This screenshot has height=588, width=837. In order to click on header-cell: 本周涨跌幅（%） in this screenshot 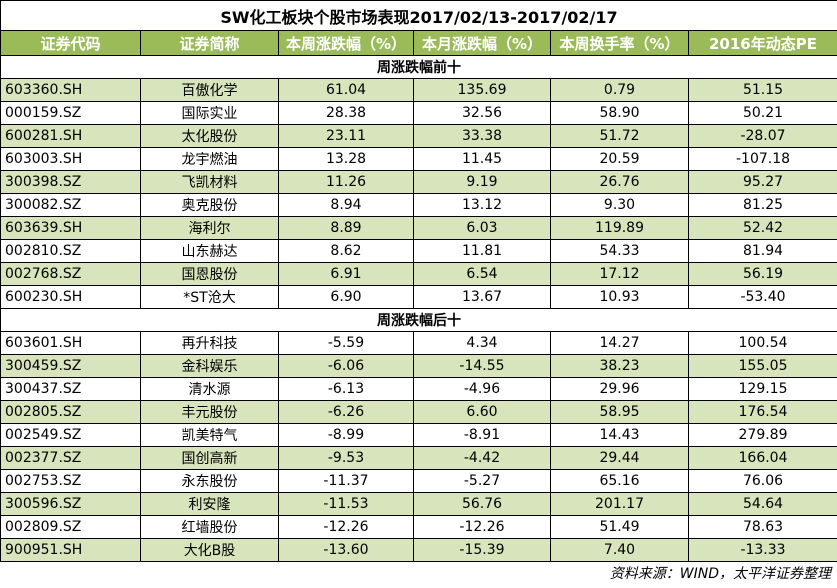, I will do `click(346, 43)`.